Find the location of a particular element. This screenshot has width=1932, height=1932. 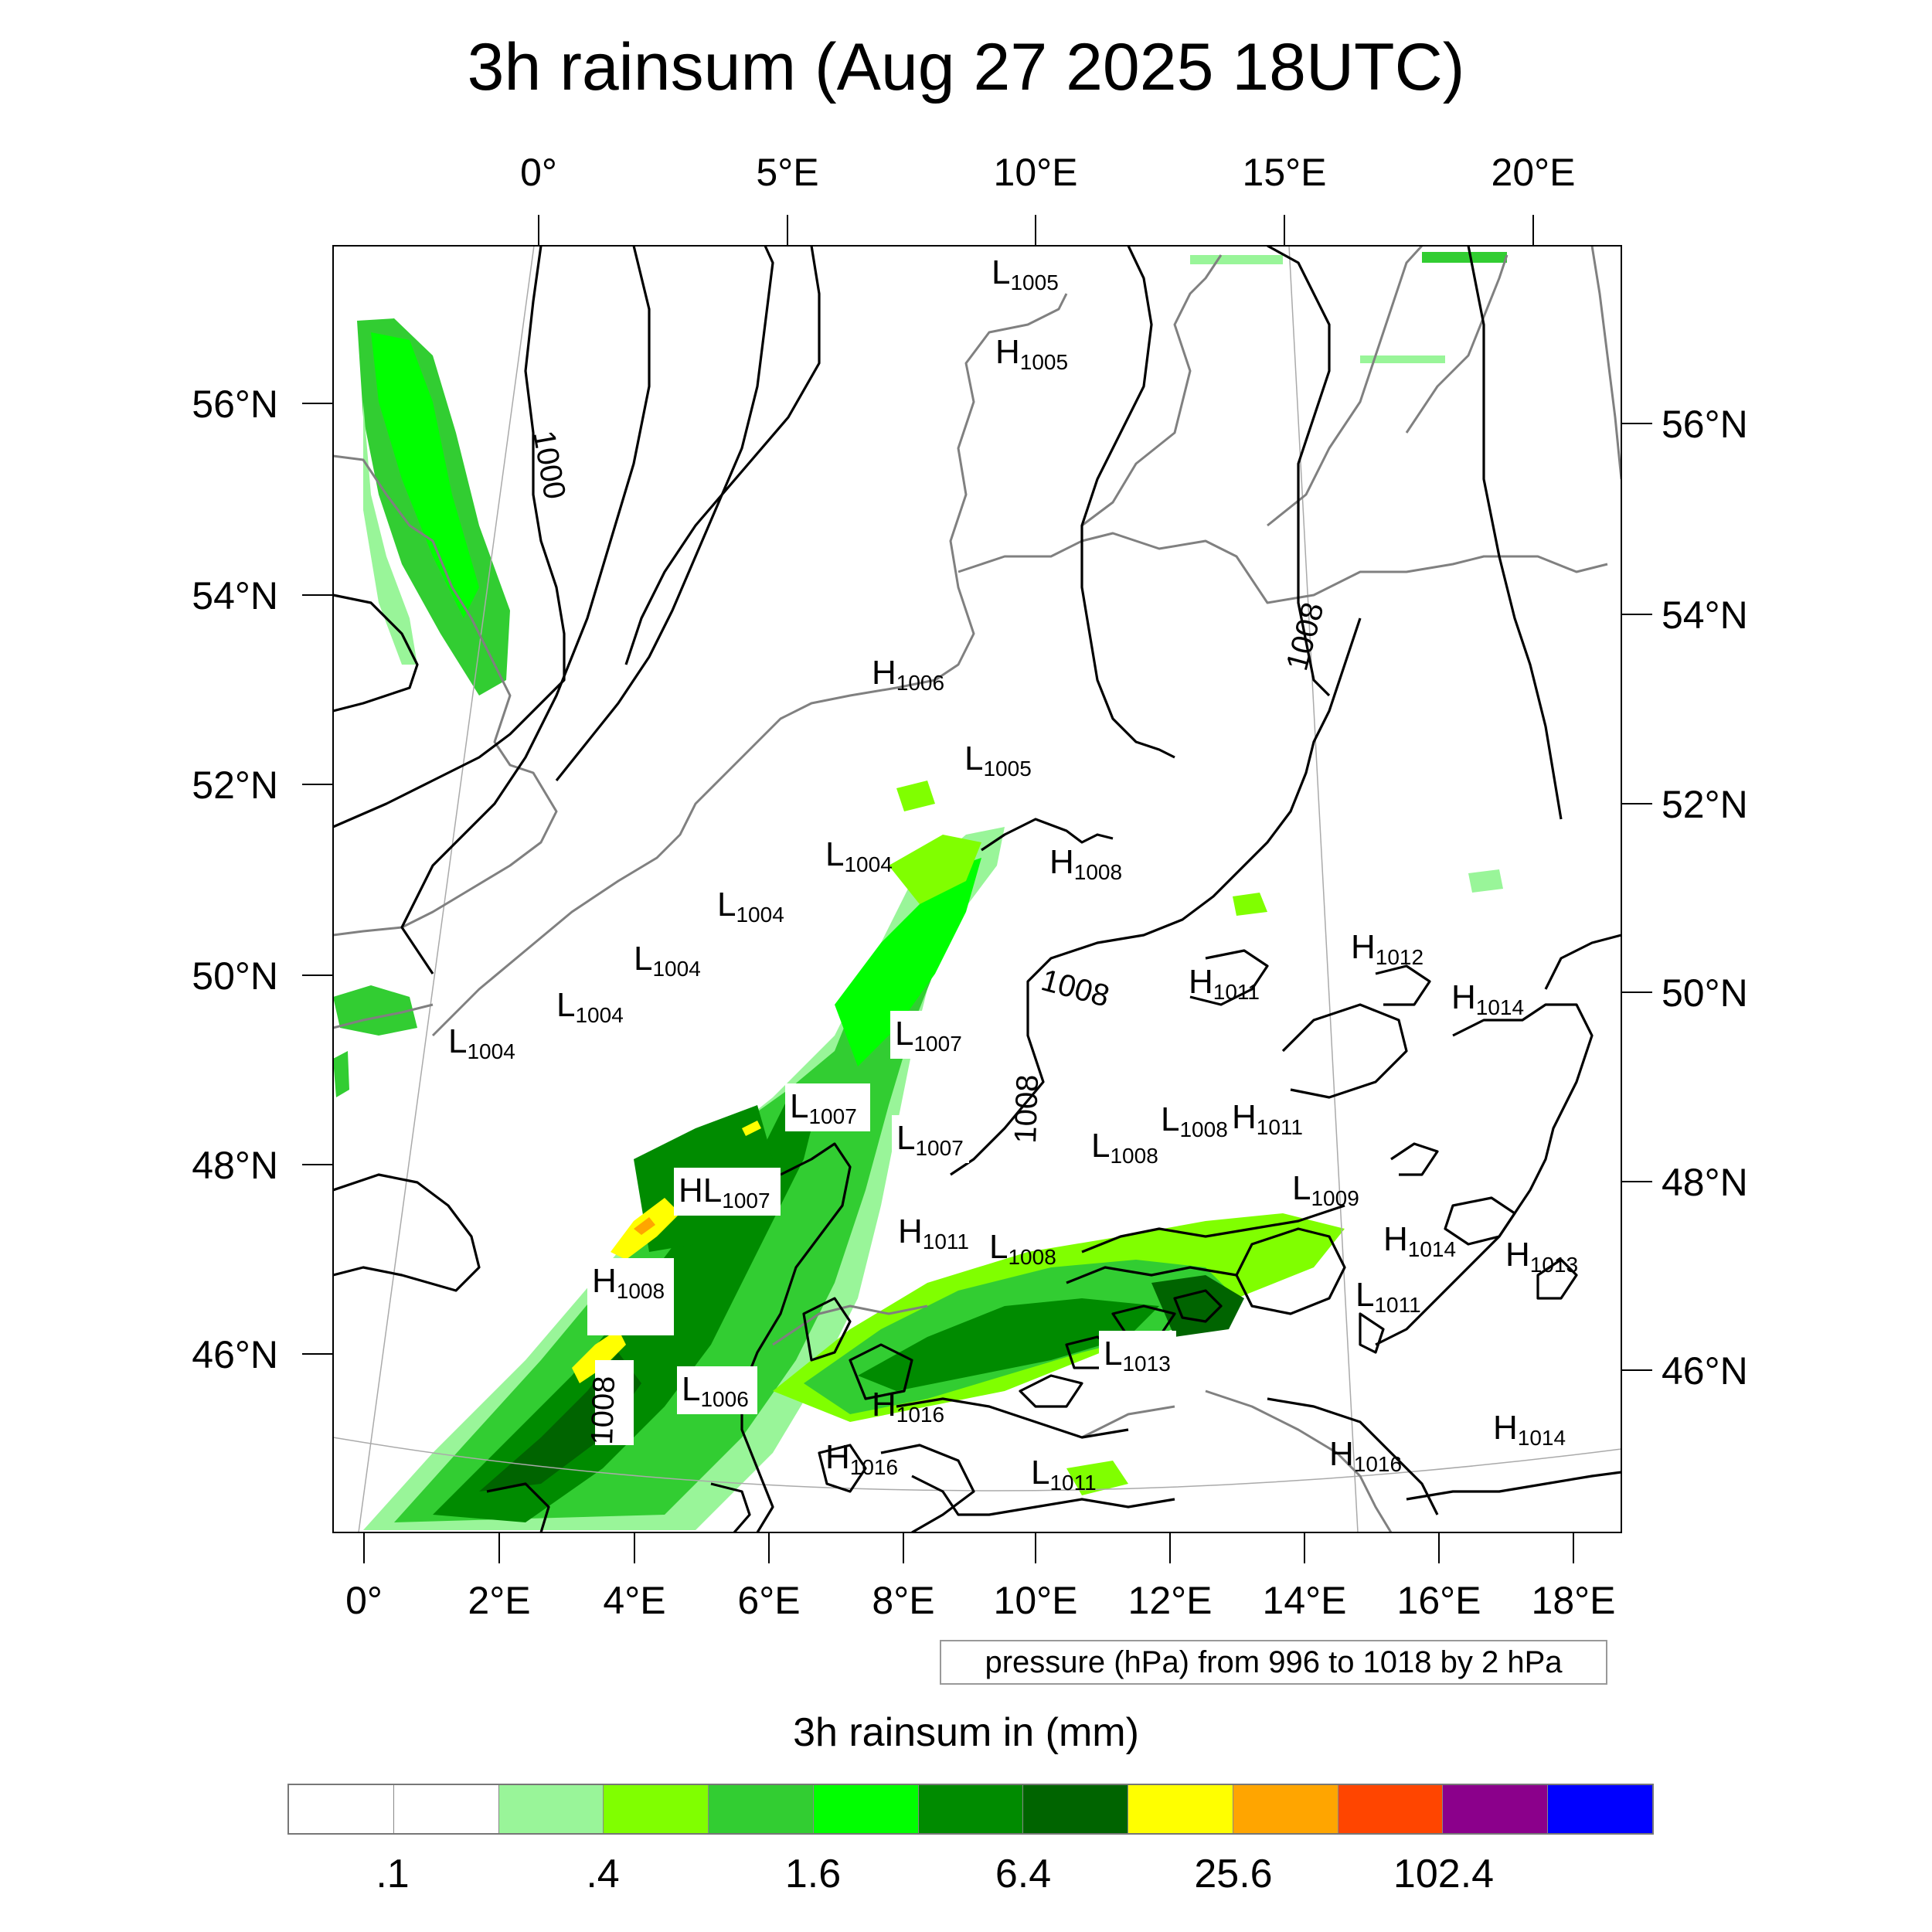

right-lat-labels: 56°N 54°N 52°N 50°N 48°N 46°N is located at coordinates (1705, 898).